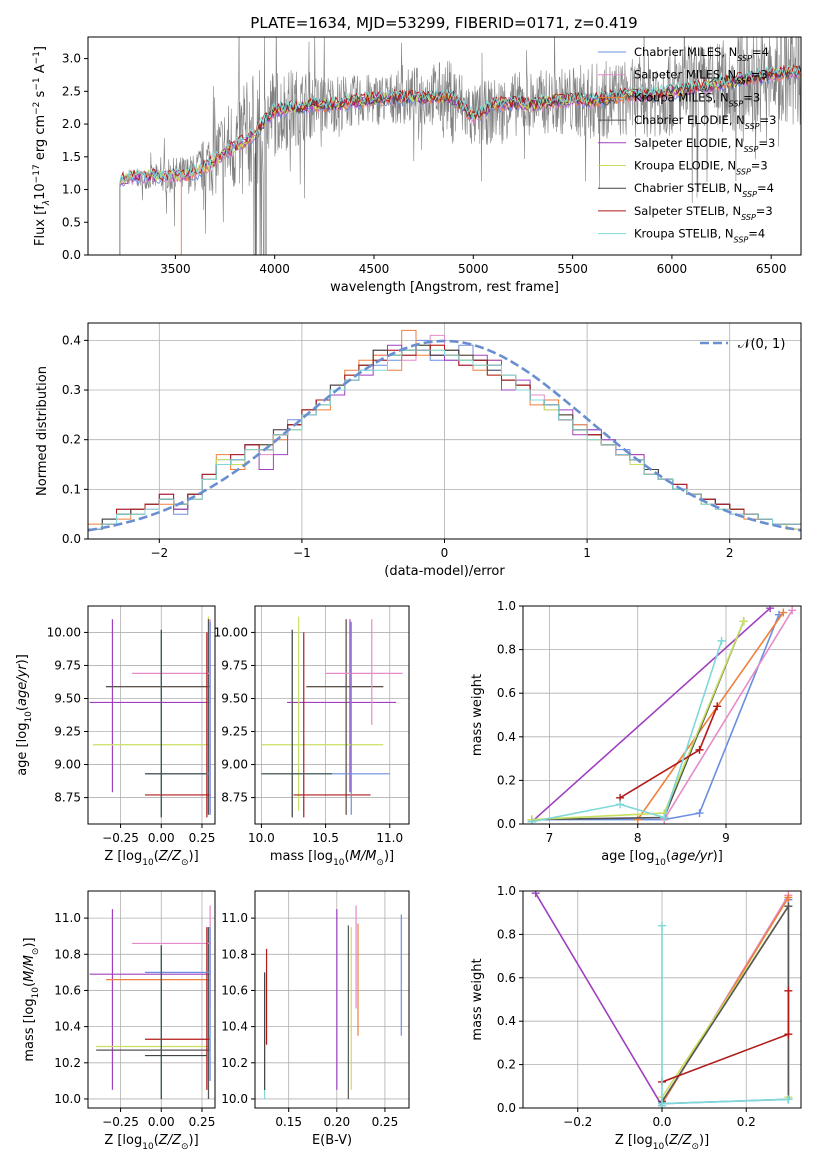  Describe the element at coordinates (67, 990) in the screenshot. I see `y-tick-label: 10.6` at that location.